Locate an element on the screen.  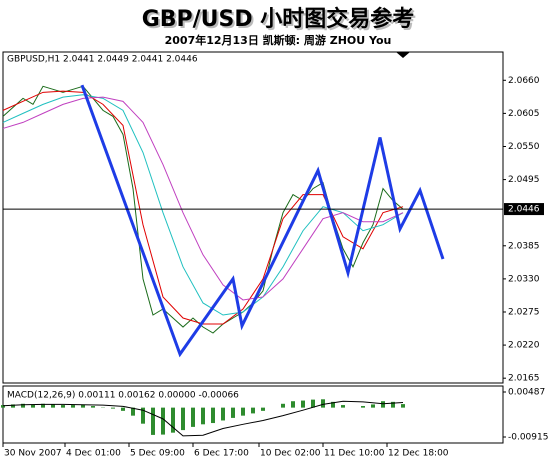
y-tick-label: 2.0330 is located at coordinates (524, 279).